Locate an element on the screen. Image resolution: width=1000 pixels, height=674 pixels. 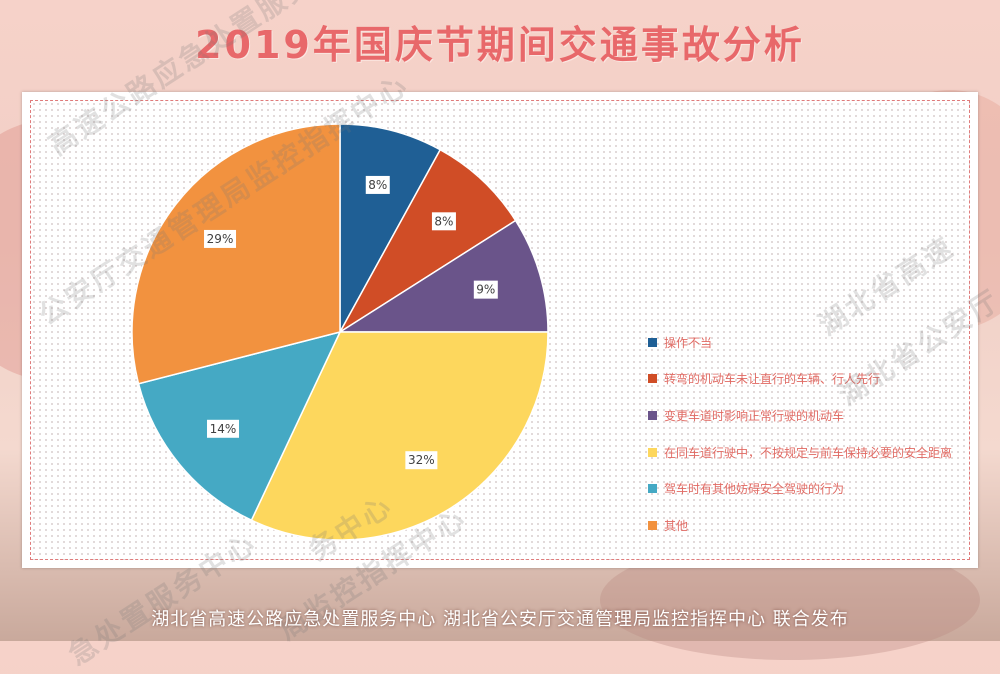
data-label-text: 29% is located at coordinates (220, 239).